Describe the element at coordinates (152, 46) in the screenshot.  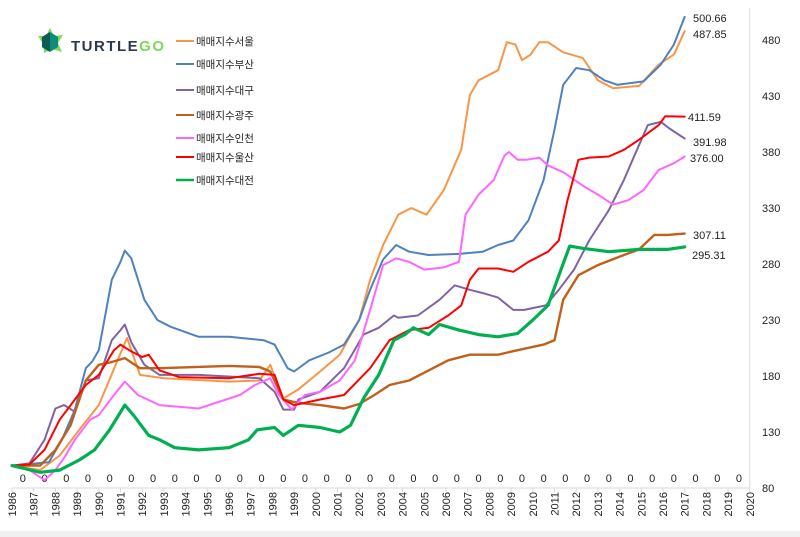
I see `logo-text-accent: GO` at that location.